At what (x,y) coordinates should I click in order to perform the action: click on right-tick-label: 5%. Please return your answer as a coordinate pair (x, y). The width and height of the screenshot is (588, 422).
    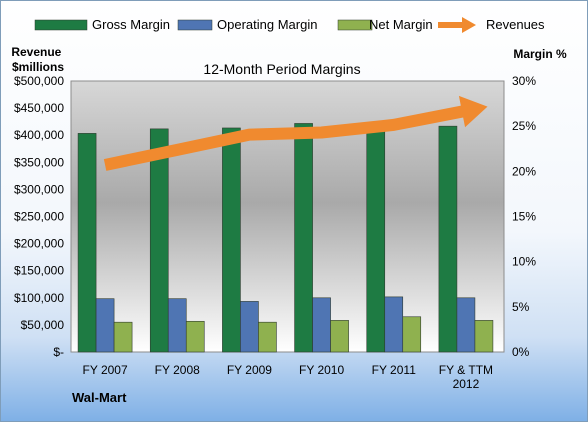
    Looking at the image, I should click on (521, 307).